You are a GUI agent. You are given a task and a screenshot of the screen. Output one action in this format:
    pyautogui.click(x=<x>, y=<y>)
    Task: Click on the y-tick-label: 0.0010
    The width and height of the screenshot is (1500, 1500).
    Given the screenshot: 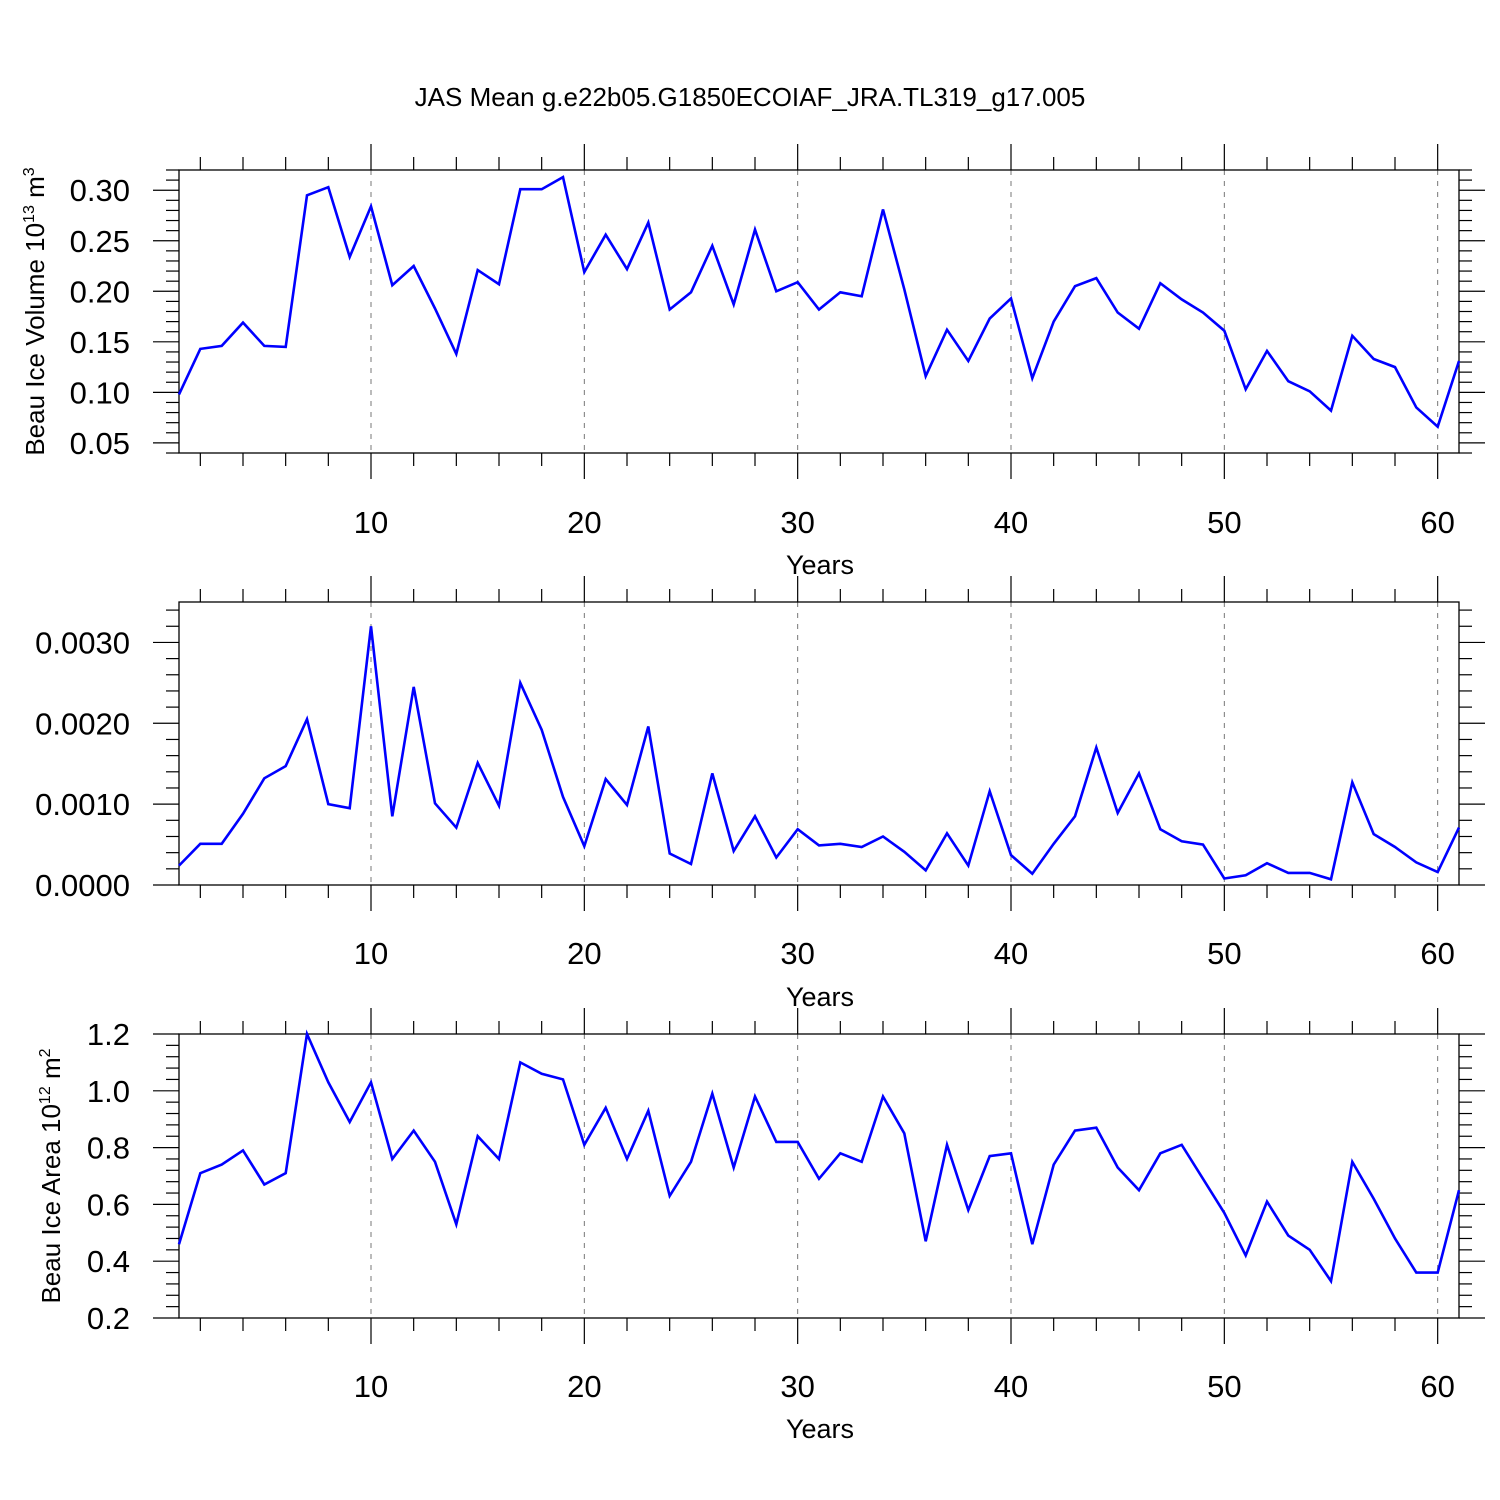 What is the action you would take?
    pyautogui.click(x=82, y=804)
    